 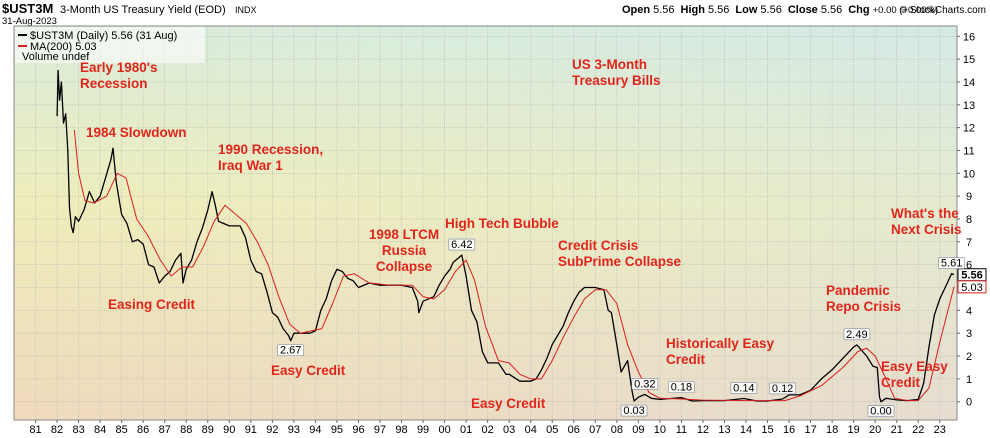 I want to click on x-tick-label: 13, so click(x=724, y=430).